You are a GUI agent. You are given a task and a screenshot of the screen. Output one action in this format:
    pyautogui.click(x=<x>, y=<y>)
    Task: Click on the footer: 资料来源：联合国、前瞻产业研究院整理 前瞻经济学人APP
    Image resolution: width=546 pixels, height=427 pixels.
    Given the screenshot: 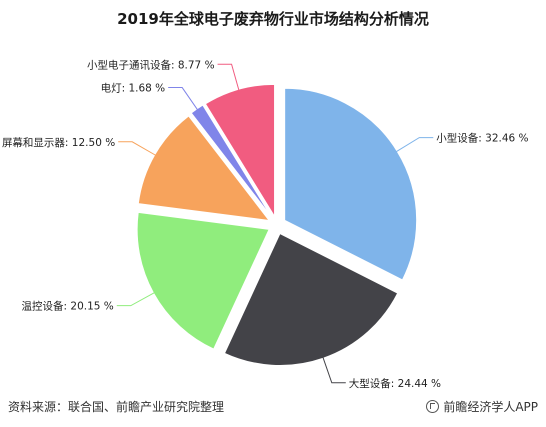 What is the action you would take?
    pyautogui.click(x=273, y=406)
    